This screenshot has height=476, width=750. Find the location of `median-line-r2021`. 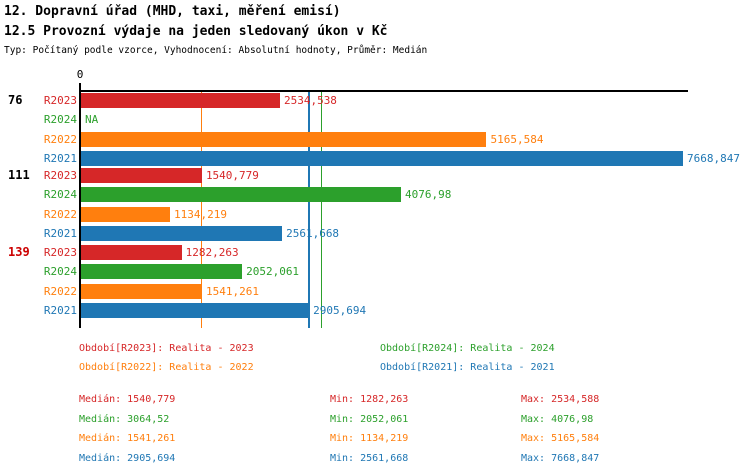

median-line-r2021 is located at coordinates (309, 209).